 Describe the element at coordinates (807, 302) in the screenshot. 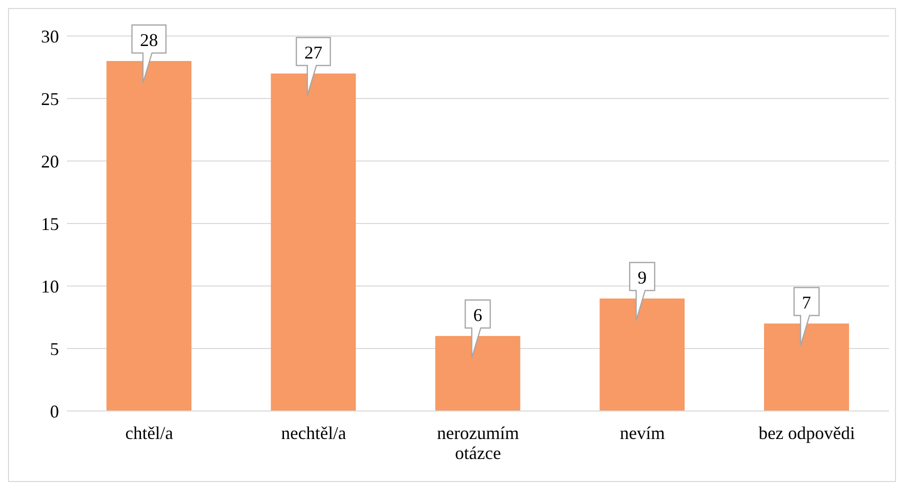

I see `data-label: 7` at that location.